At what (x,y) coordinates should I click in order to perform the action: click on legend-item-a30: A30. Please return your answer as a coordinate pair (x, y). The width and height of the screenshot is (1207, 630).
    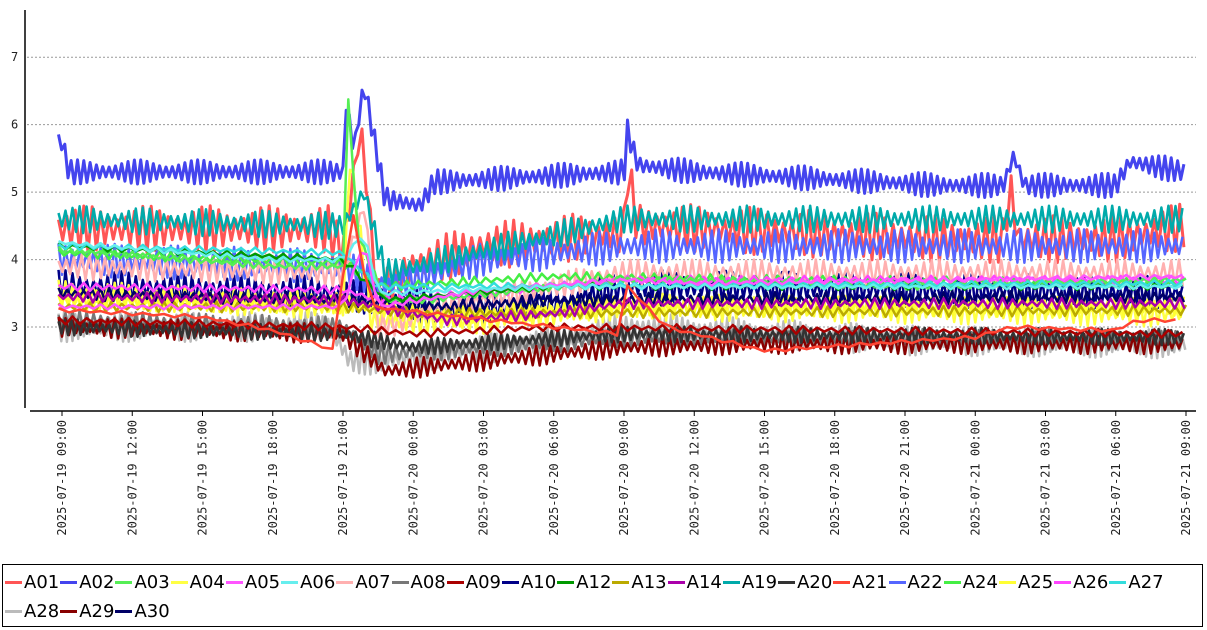
    Looking at the image, I should click on (142, 611).